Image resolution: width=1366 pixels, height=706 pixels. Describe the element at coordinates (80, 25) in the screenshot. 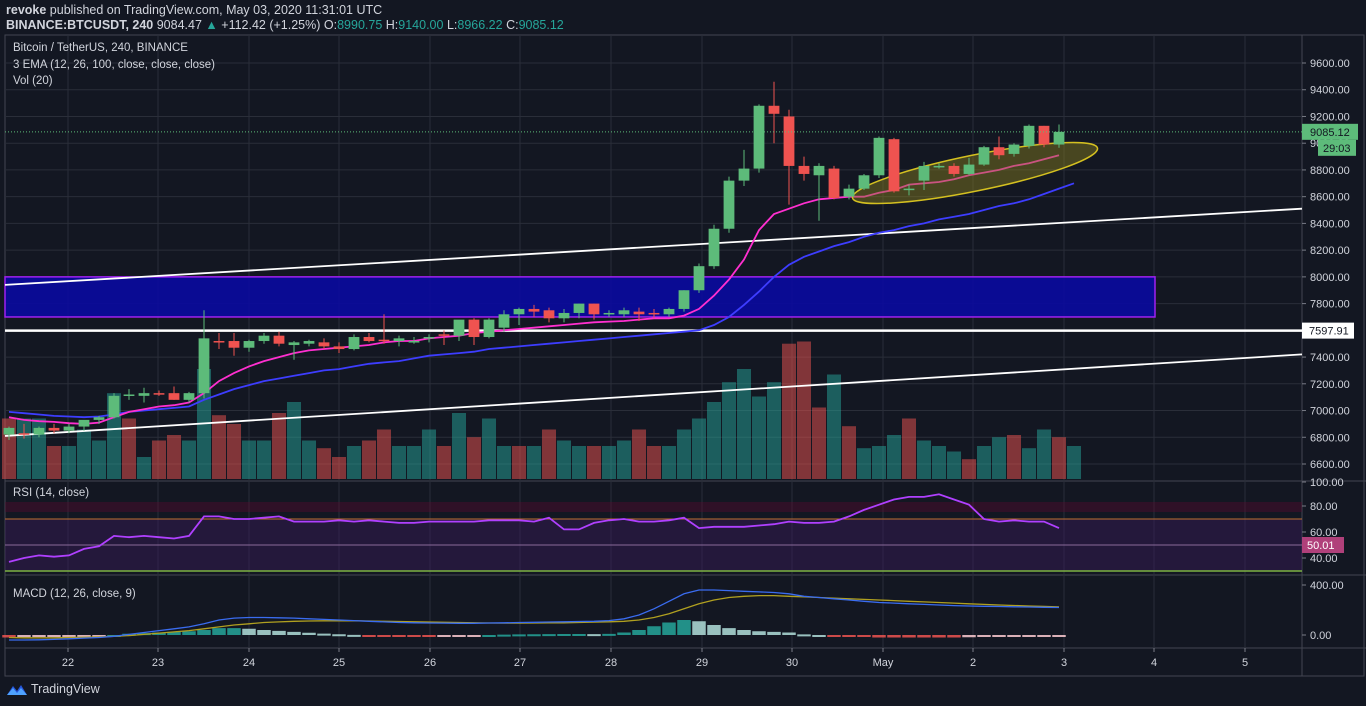

I see `symbol-label: BINANCE:BTCUSDT, 240` at that location.